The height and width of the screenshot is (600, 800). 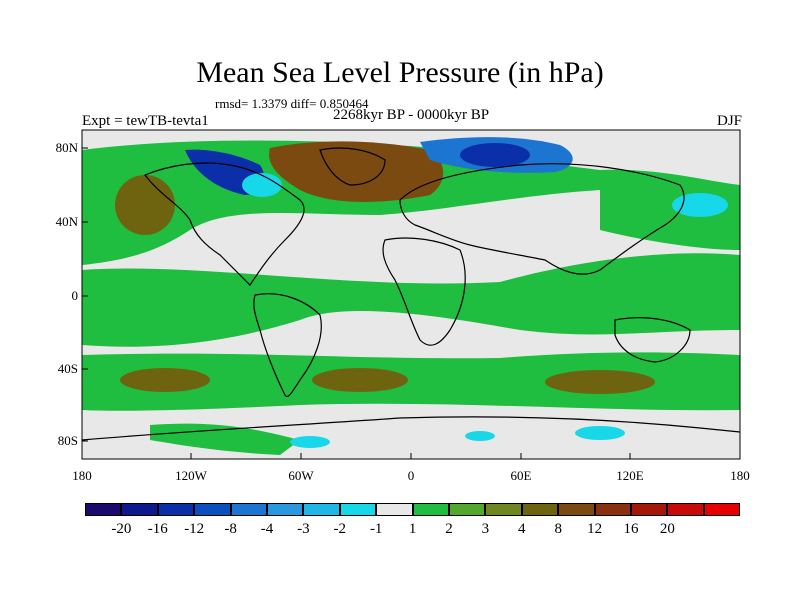 What do you see at coordinates (340, 529) in the screenshot?
I see `colorbar-label: -2` at bounding box center [340, 529].